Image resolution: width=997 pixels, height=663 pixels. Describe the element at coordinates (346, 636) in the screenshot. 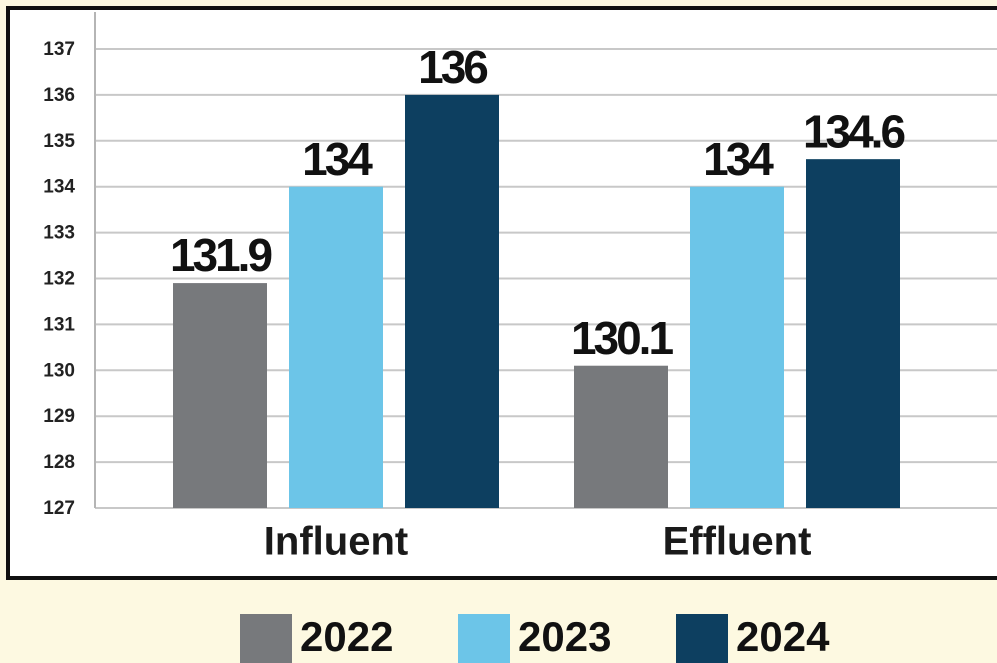

I see `legend-label: 2022` at that location.